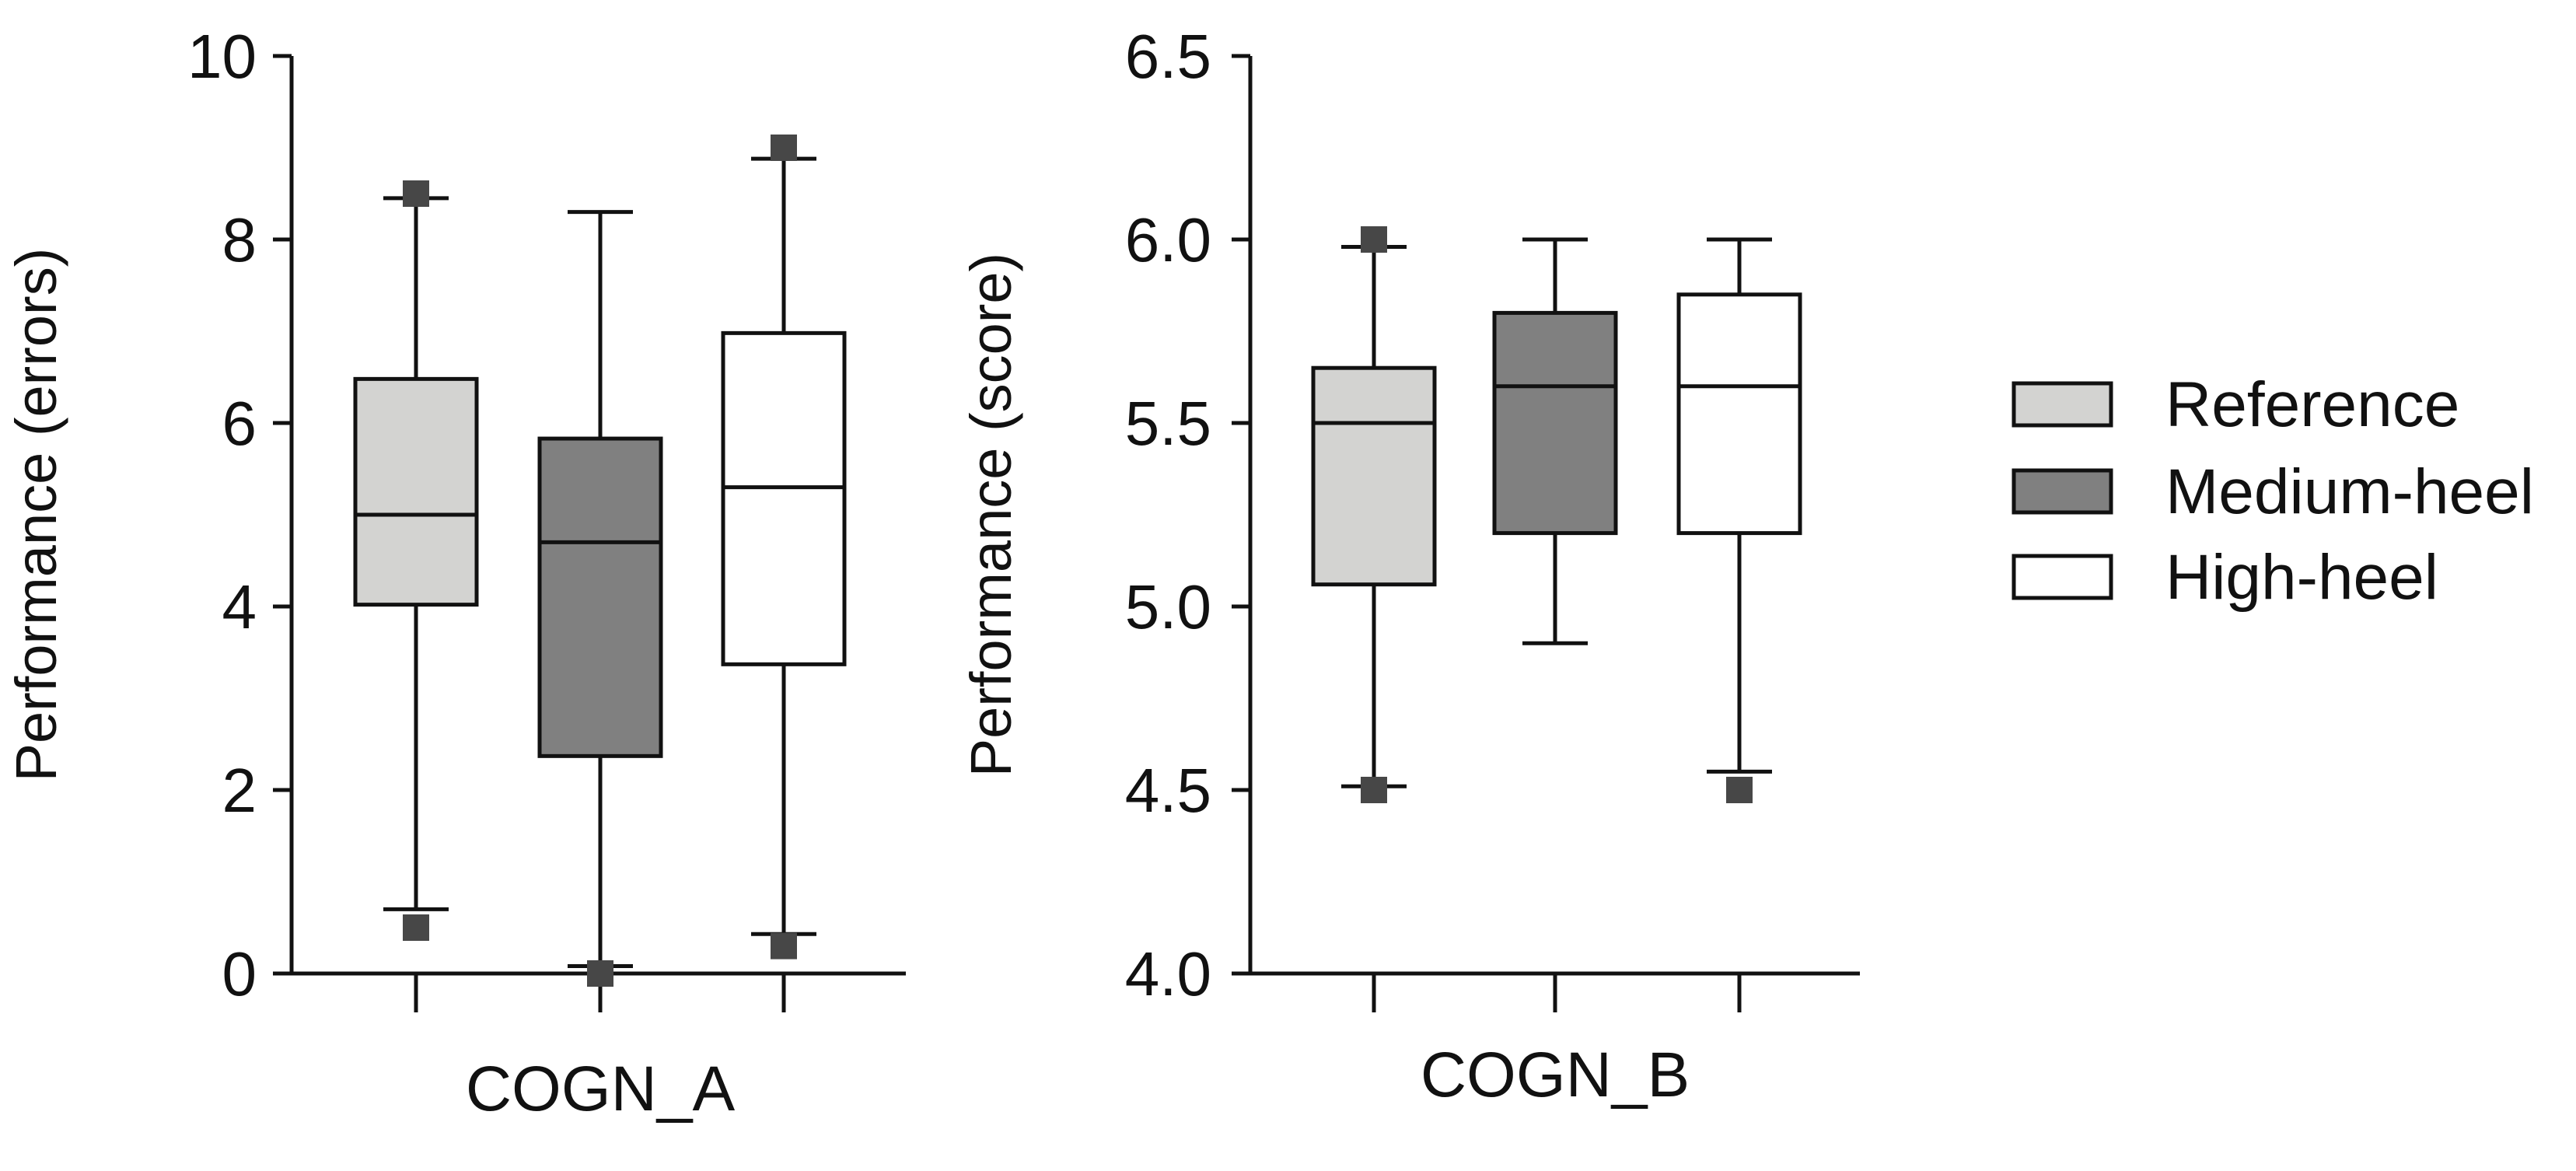 The image size is (2576, 1171). Describe the element at coordinates (239, 790) in the screenshot. I see `y-tick-label: 2` at that location.